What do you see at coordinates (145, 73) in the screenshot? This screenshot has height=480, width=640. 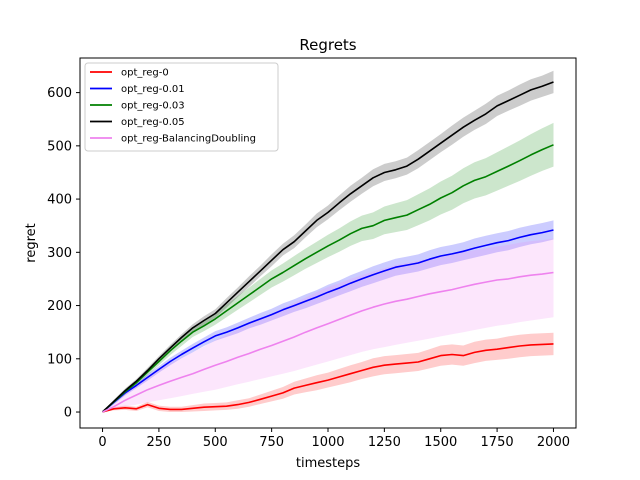 I see `legend-label-opt-reg-0: opt_reg-0` at bounding box center [145, 73].